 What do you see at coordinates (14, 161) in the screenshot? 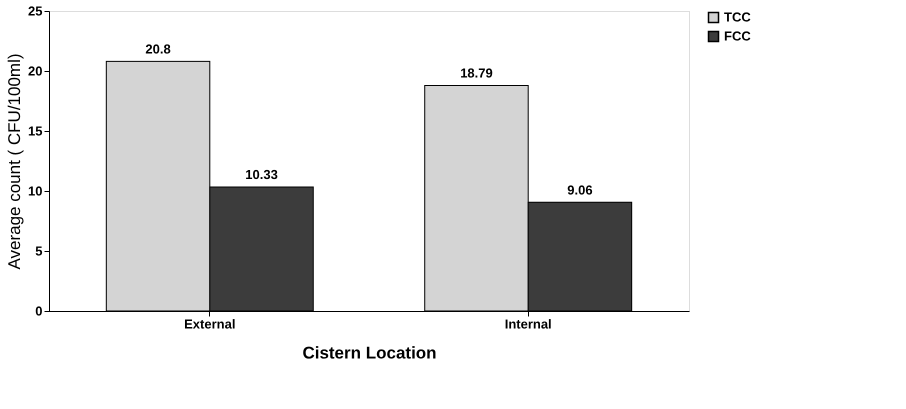
I see `y-axis-title: Average count ( CFU/100ml)` at bounding box center [14, 161].